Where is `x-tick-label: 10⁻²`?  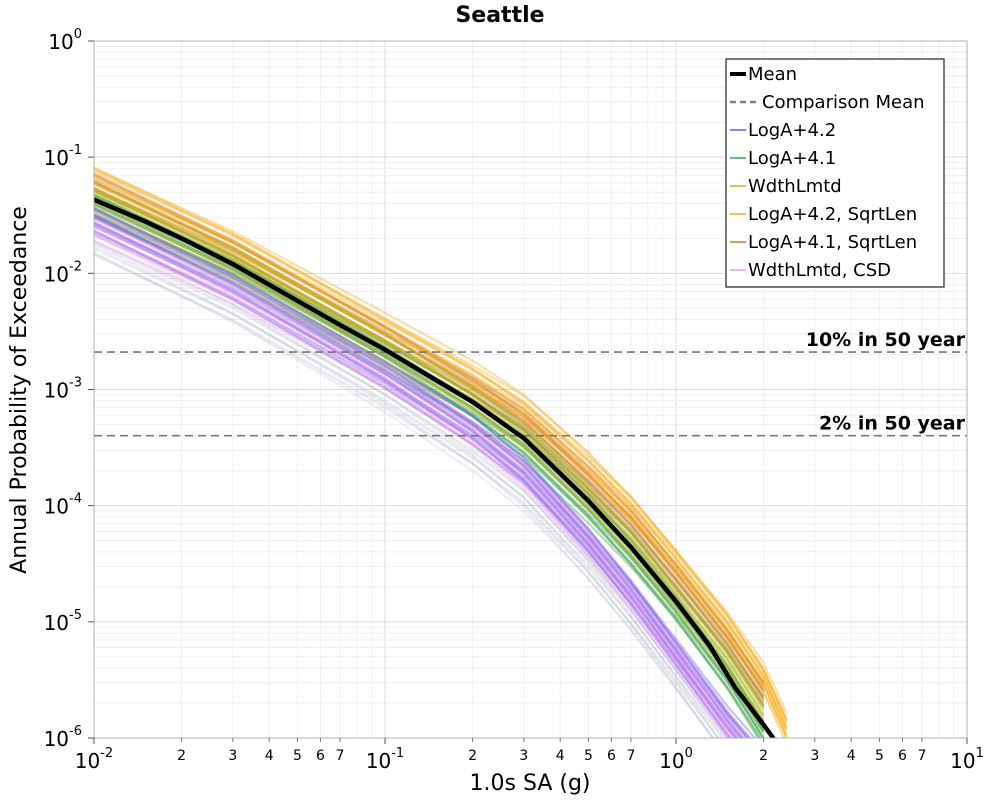 x-tick-label: 10⁻² is located at coordinates (94, 759).